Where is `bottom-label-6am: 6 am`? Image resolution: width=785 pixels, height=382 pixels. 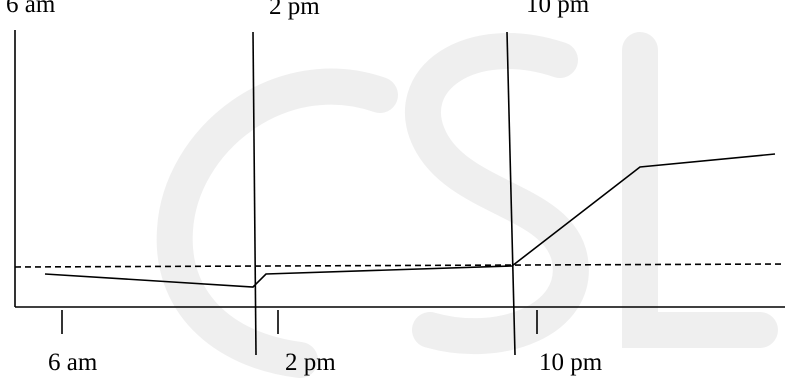
bottom-label-6am: 6 am is located at coordinates (73, 362).